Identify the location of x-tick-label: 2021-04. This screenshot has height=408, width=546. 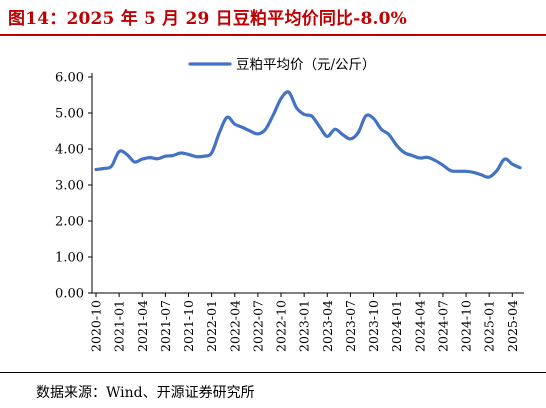
(142, 326).